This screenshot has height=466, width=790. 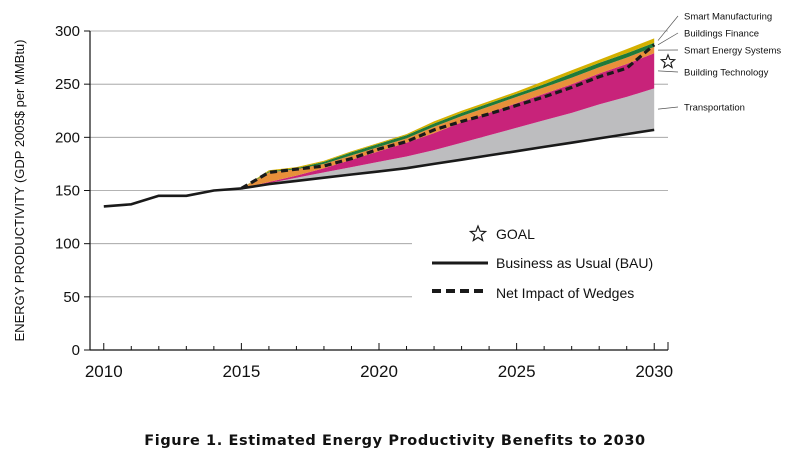 I want to click on wedge-label-smart-manufacturing: Smart Manufacturing, so click(x=728, y=17).